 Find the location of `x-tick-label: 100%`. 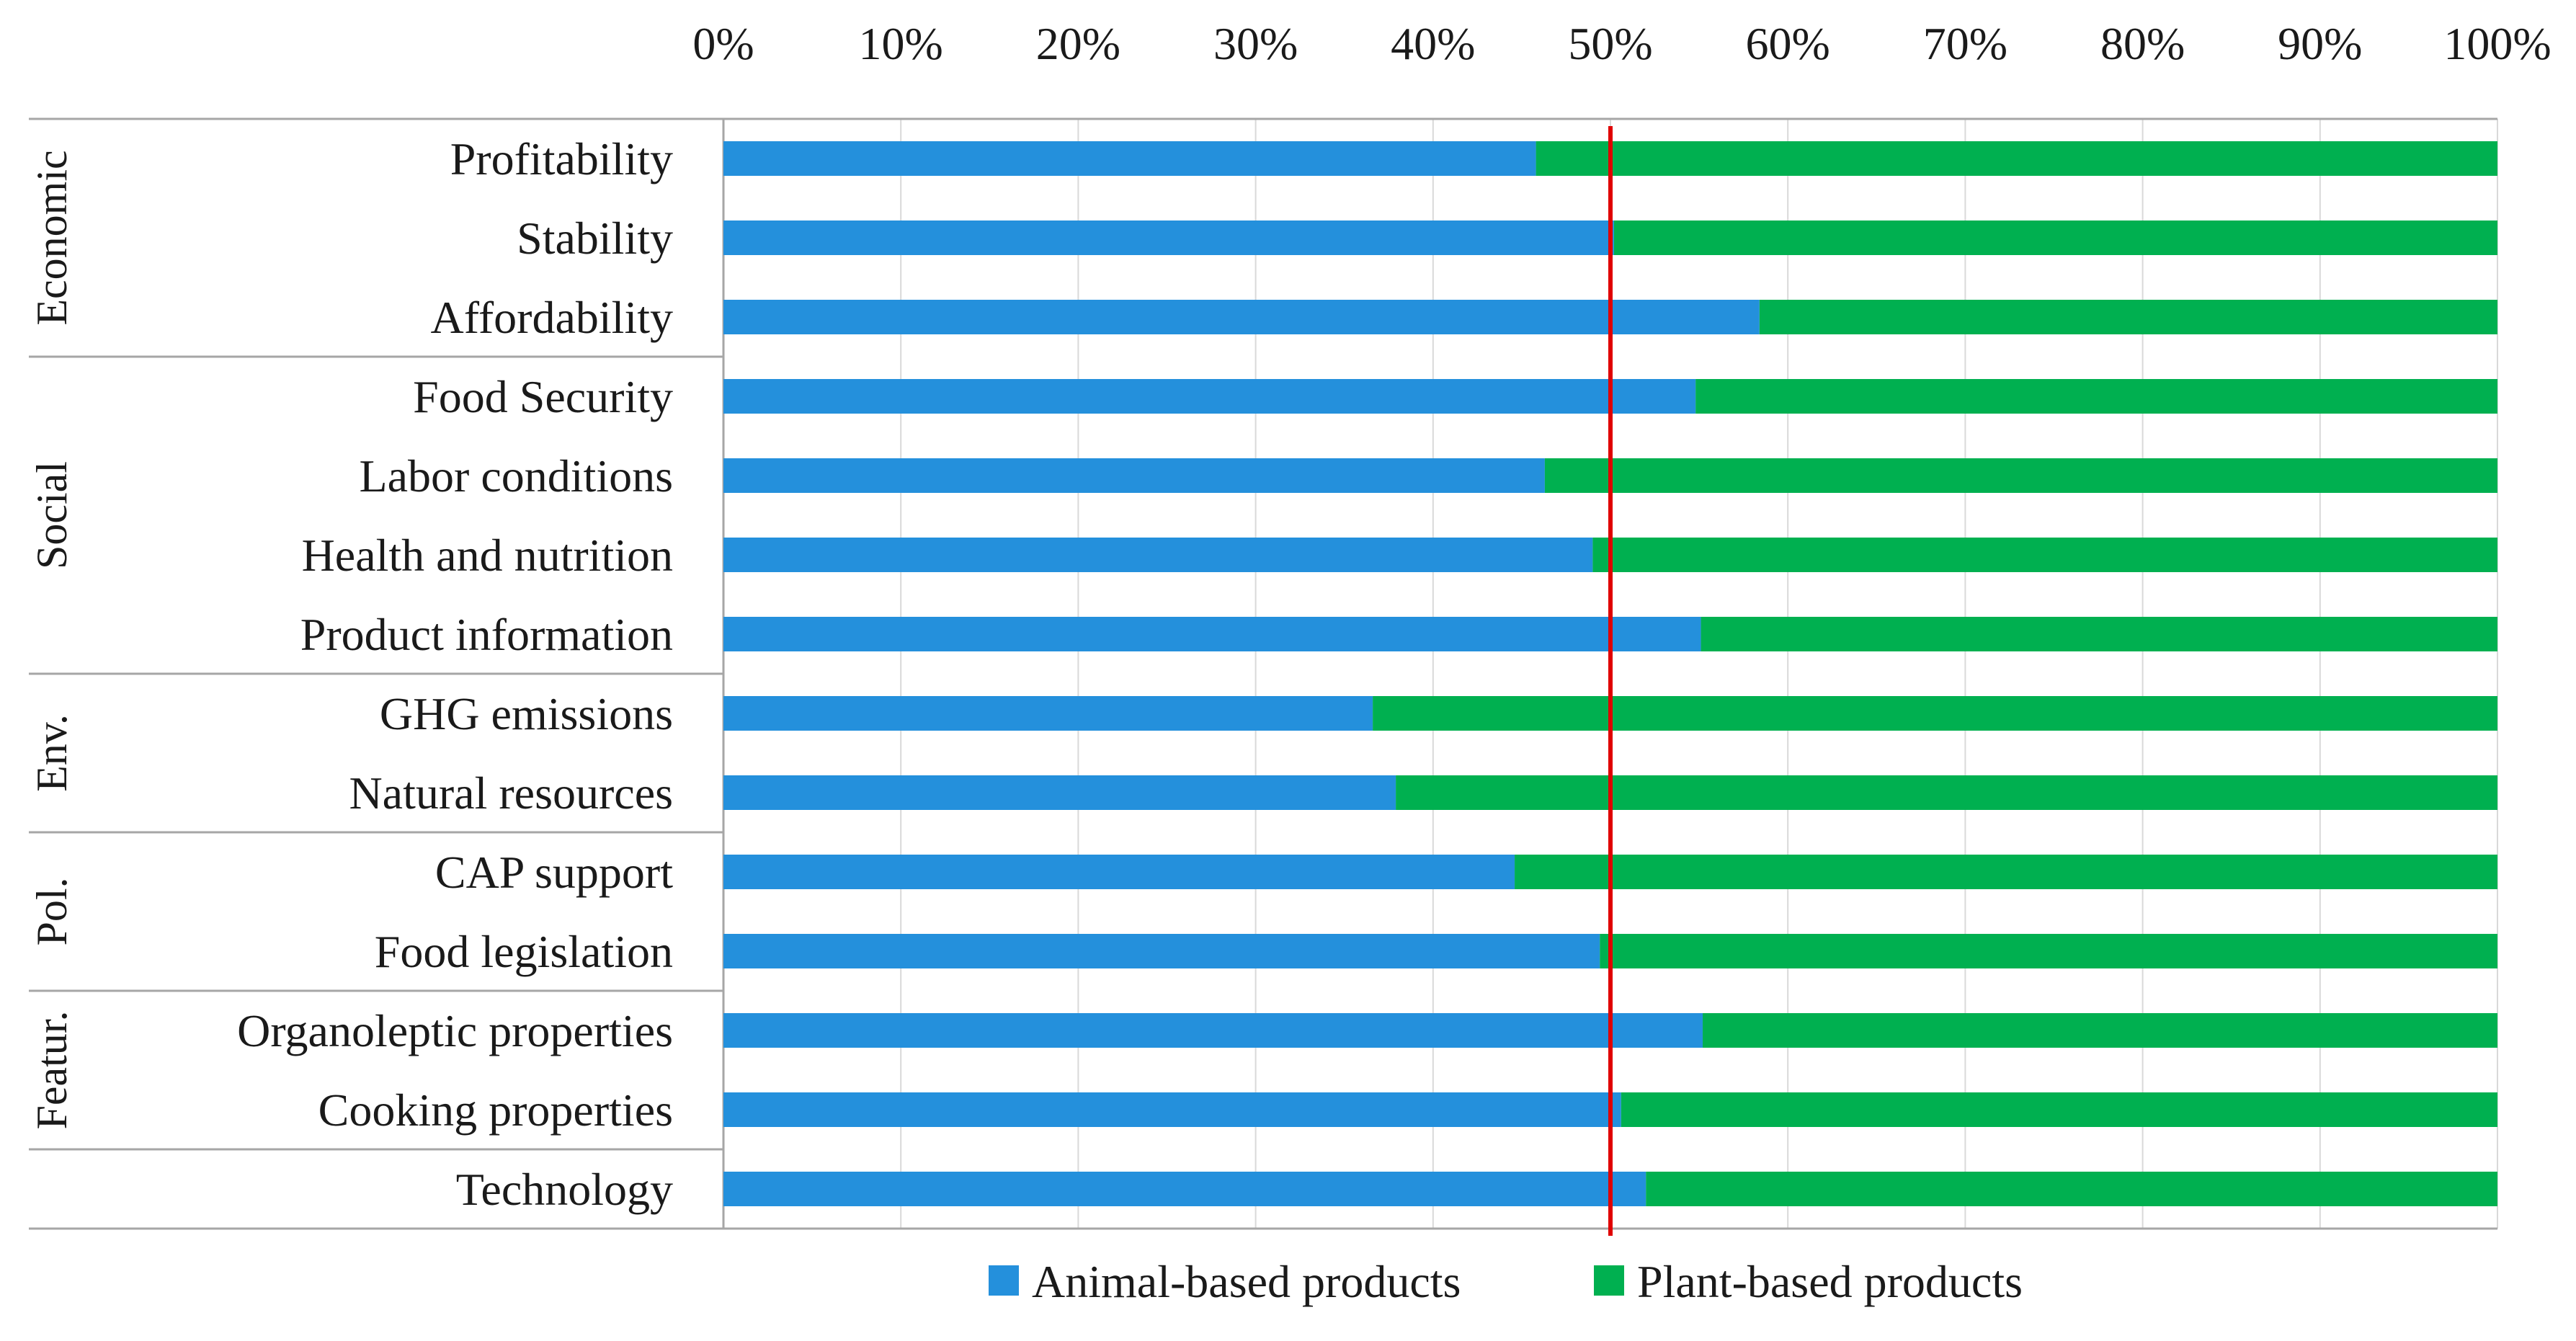

x-tick-label: 100% is located at coordinates (2497, 43).